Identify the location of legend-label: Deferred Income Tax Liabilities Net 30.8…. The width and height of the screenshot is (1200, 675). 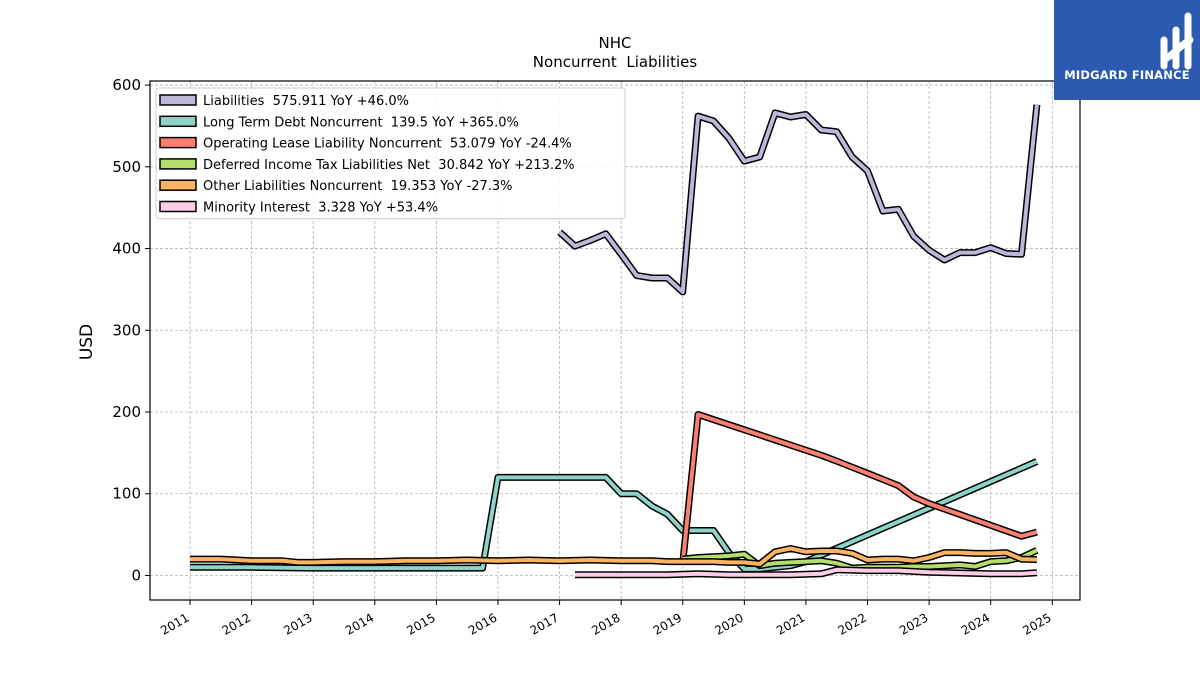
(389, 165).